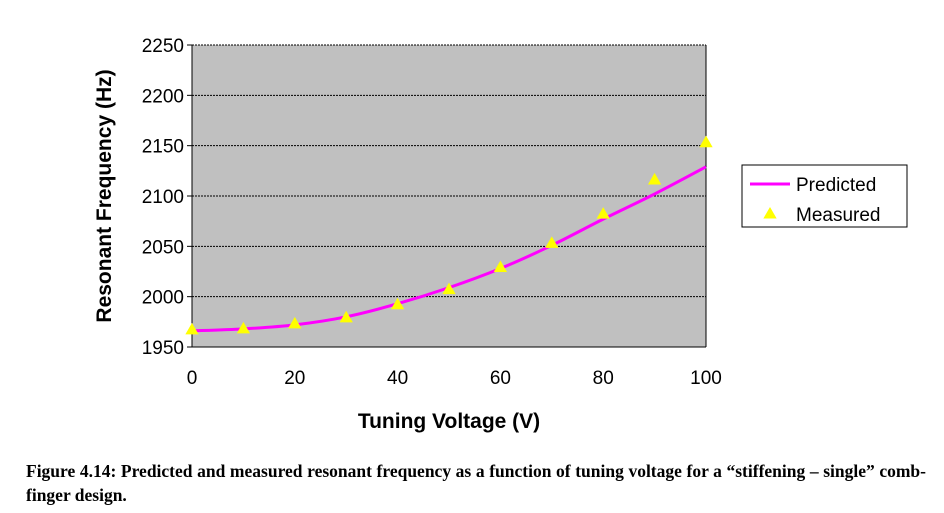 This screenshot has height=513, width=944. What do you see at coordinates (163, 147) in the screenshot?
I see `y-tick-label: 2150` at bounding box center [163, 147].